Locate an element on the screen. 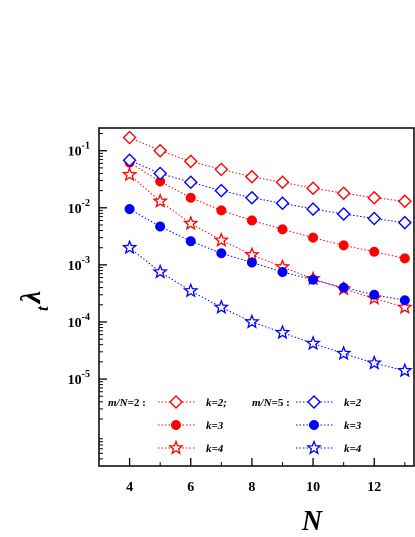 The image size is (415, 537). x-tick-label: 10 is located at coordinates (313, 487).